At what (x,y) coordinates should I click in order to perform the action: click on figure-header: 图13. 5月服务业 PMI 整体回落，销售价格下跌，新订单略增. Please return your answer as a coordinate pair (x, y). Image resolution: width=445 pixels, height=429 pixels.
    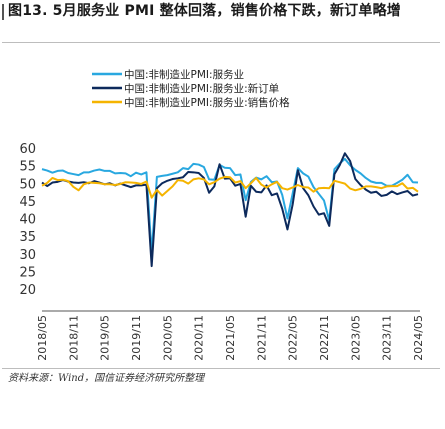
    Looking at the image, I should click on (222, 21).